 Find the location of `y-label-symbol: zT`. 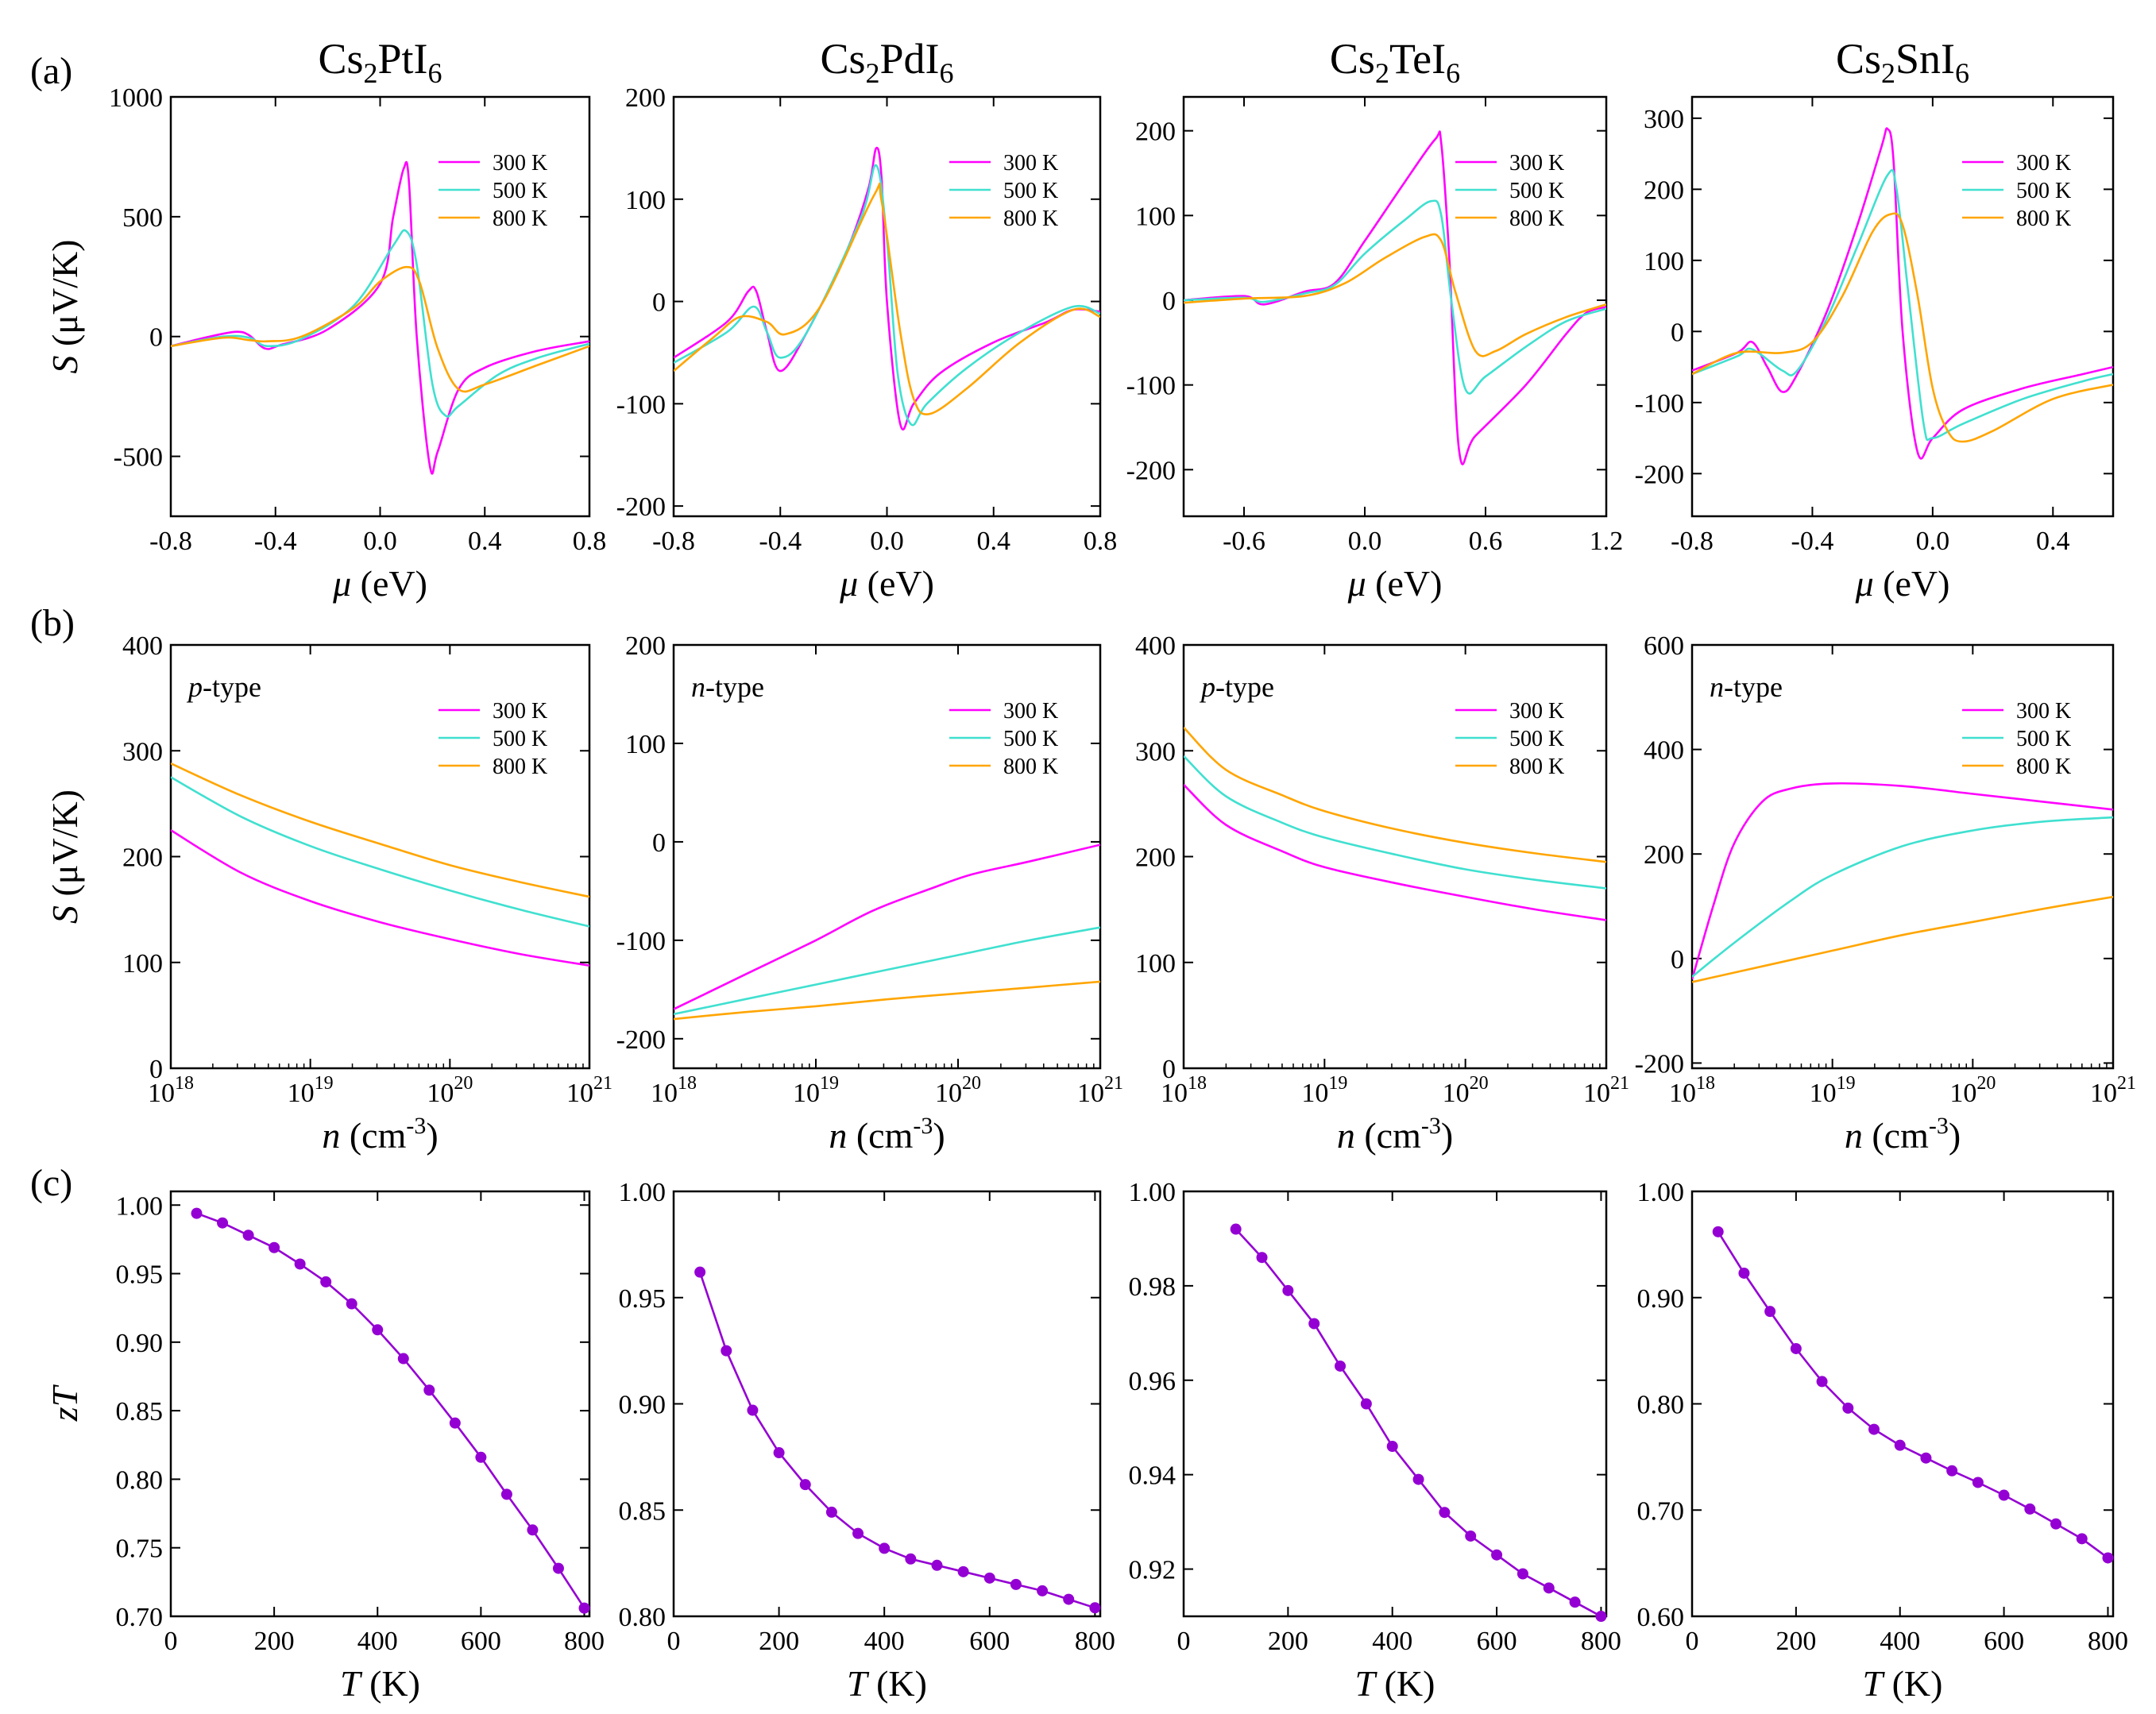

y-label-symbol: zT is located at coordinates (64, 1403).